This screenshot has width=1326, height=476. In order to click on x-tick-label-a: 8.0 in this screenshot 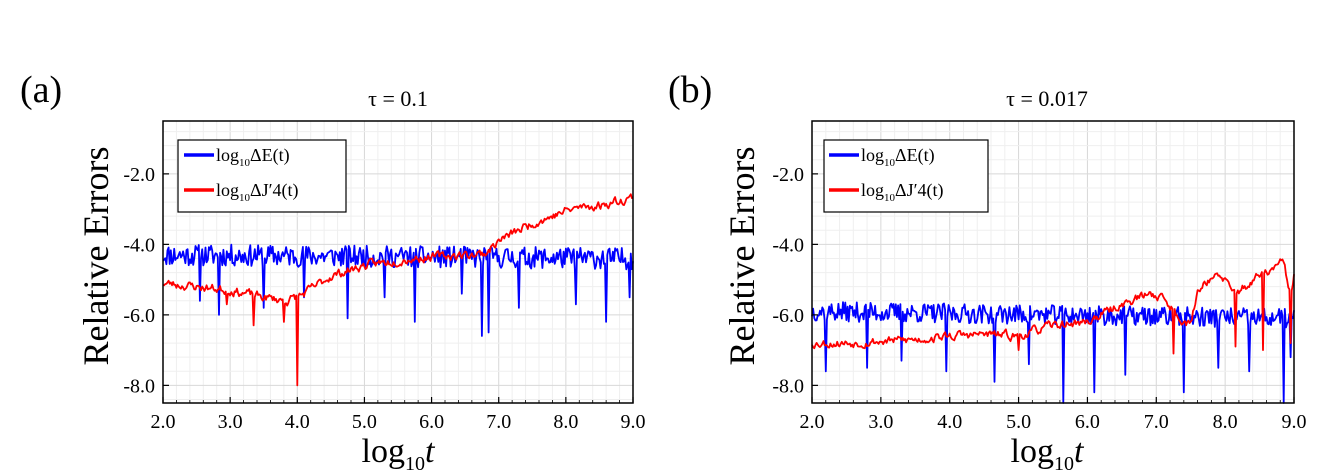, I will do `click(565, 422)`.